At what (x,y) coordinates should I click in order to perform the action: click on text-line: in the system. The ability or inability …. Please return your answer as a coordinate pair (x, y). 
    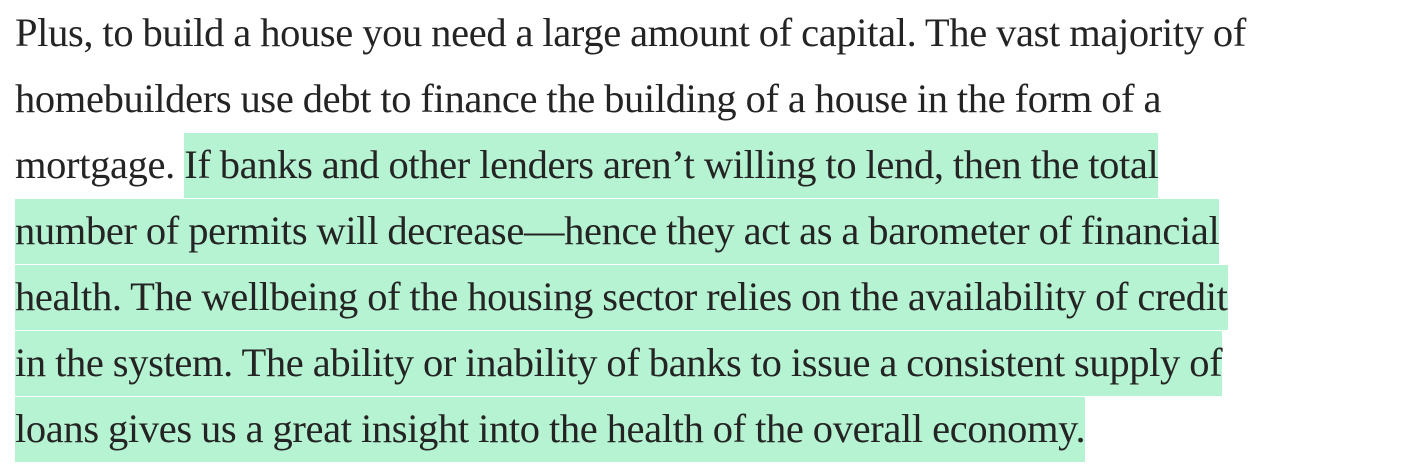
    Looking at the image, I should click on (711, 363).